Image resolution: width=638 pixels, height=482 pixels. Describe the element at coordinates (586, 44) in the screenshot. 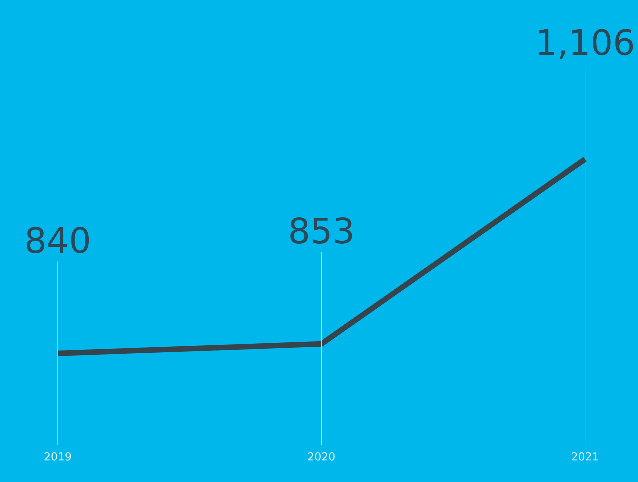

I see `data-label: 1,106` at that location.